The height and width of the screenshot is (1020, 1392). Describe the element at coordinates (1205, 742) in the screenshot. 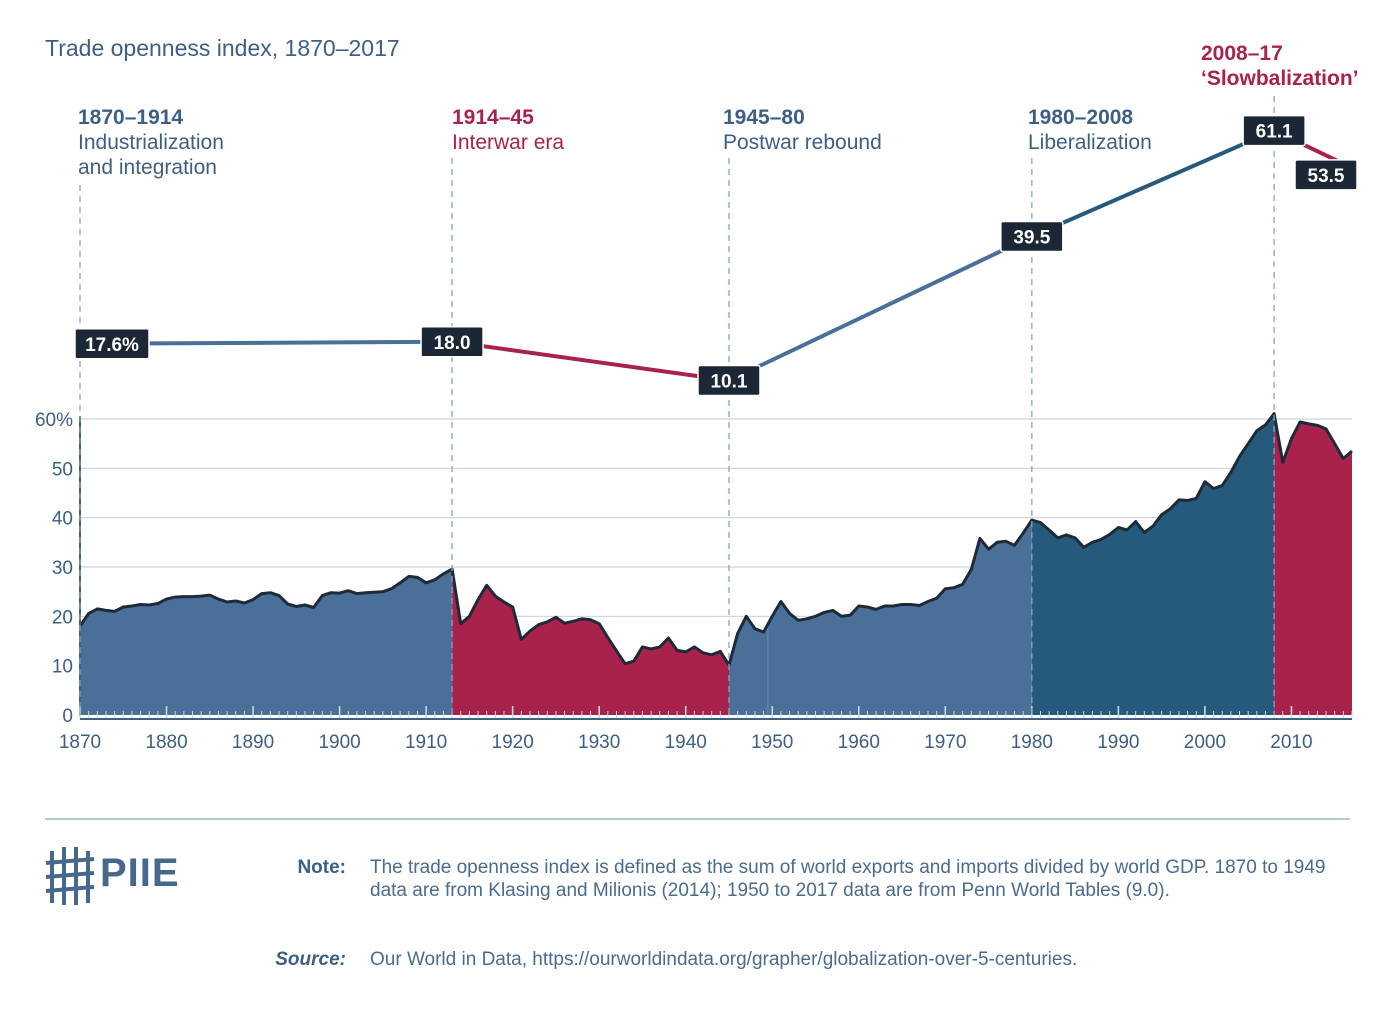

I see `x-tick-label: 2000` at that location.